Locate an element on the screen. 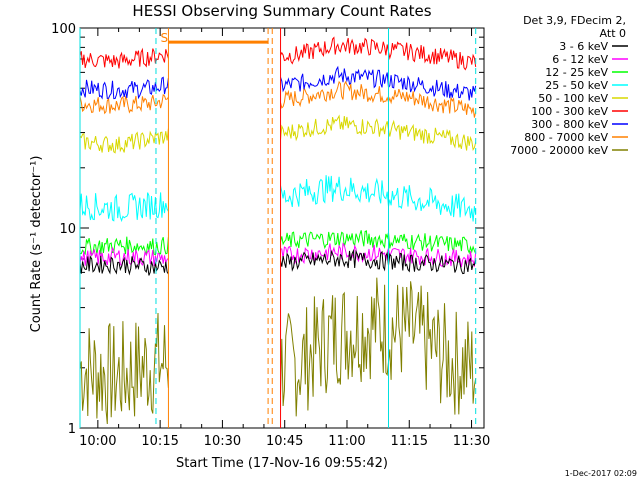 This screenshot has height=480, width=640. date-stamp: 1-Dec-2017 02:09 is located at coordinates (601, 473).